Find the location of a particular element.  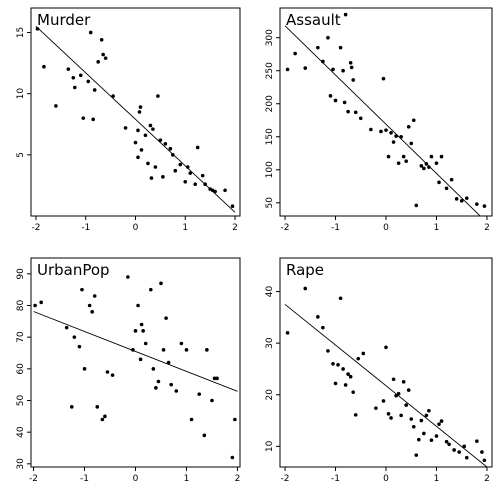

x-tick-label-urbanpop: 0 is located at coordinates (136, 479).